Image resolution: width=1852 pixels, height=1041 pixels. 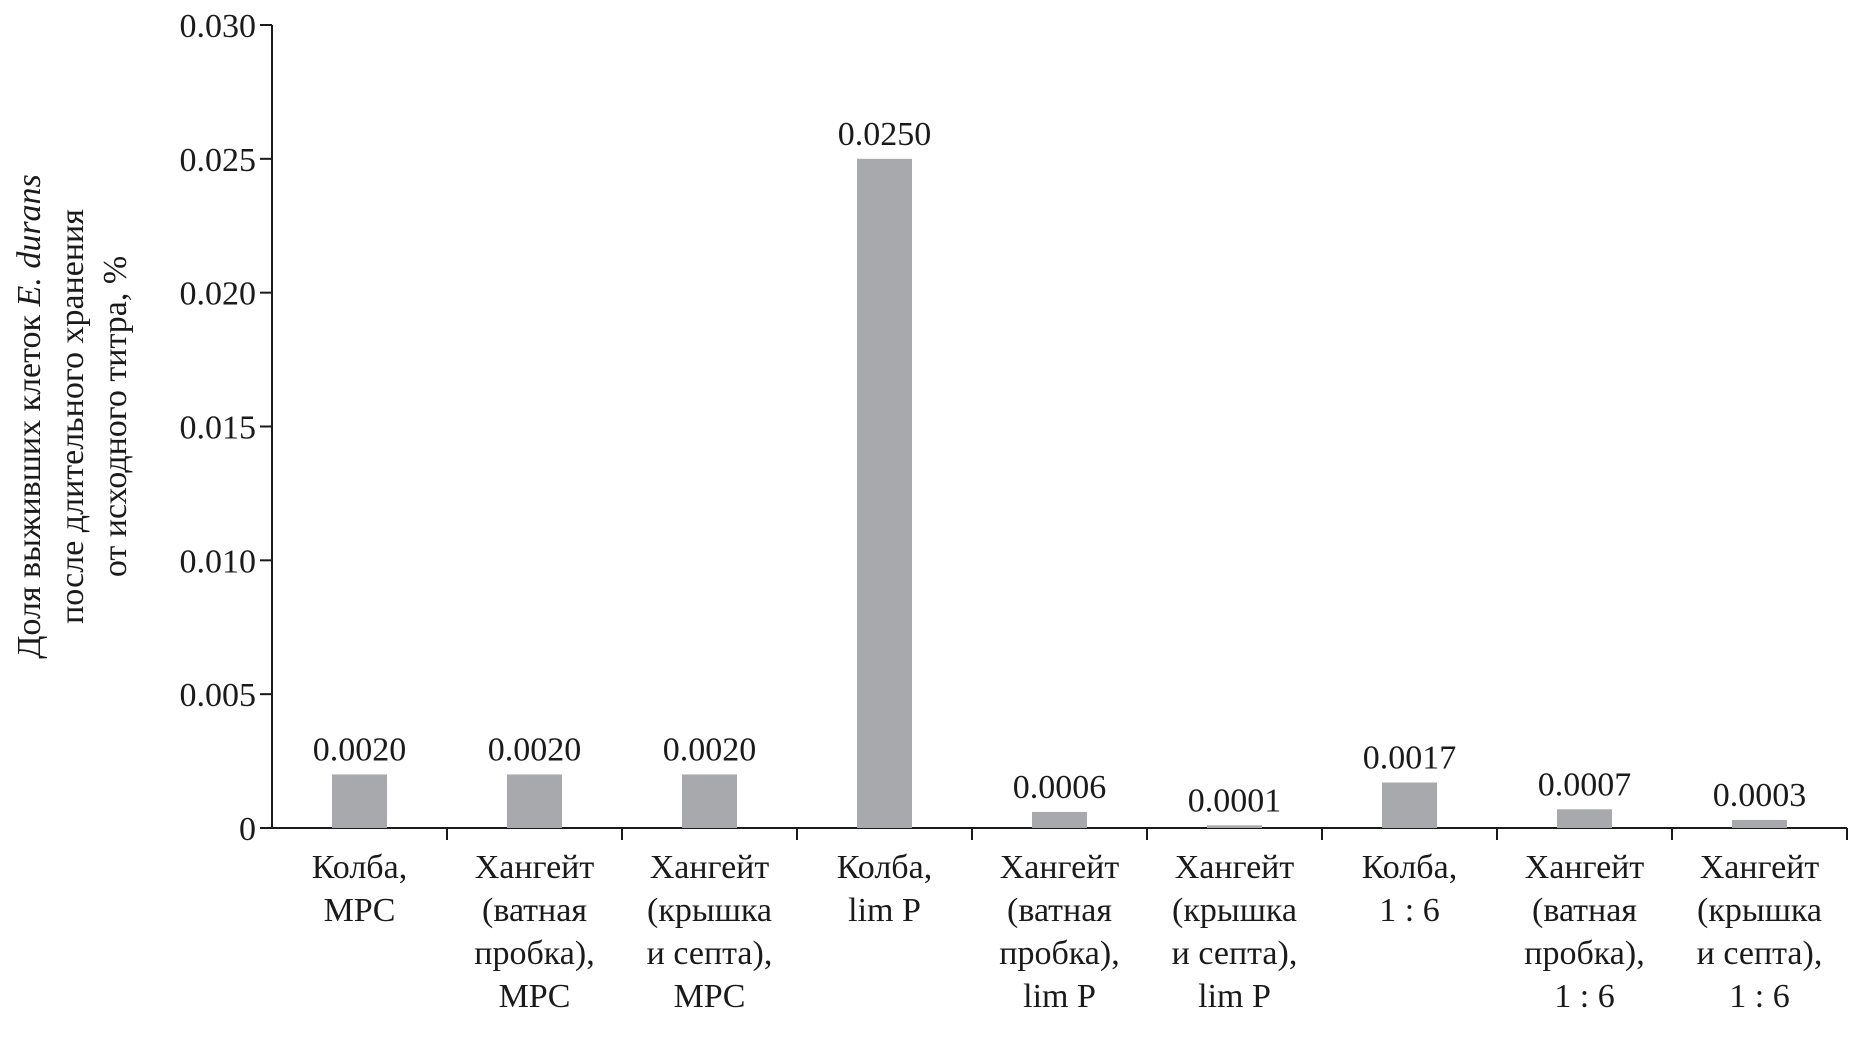 What do you see at coordinates (1760, 795) in the screenshot?
I see `value-label: 0.0003` at bounding box center [1760, 795].